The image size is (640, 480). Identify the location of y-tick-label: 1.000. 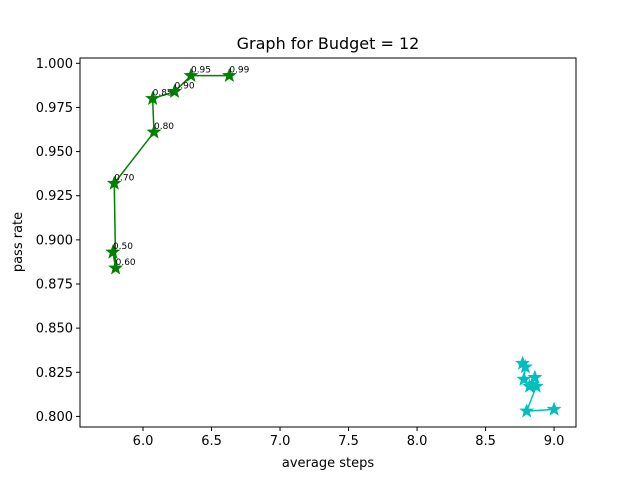
(54, 64).